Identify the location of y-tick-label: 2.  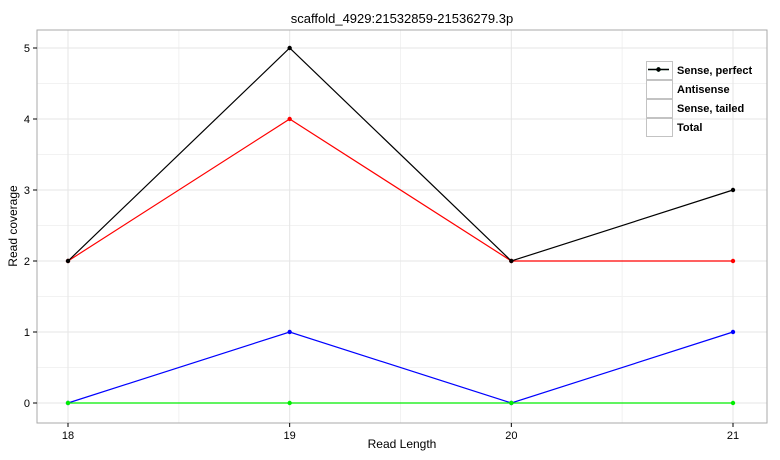
(27, 262).